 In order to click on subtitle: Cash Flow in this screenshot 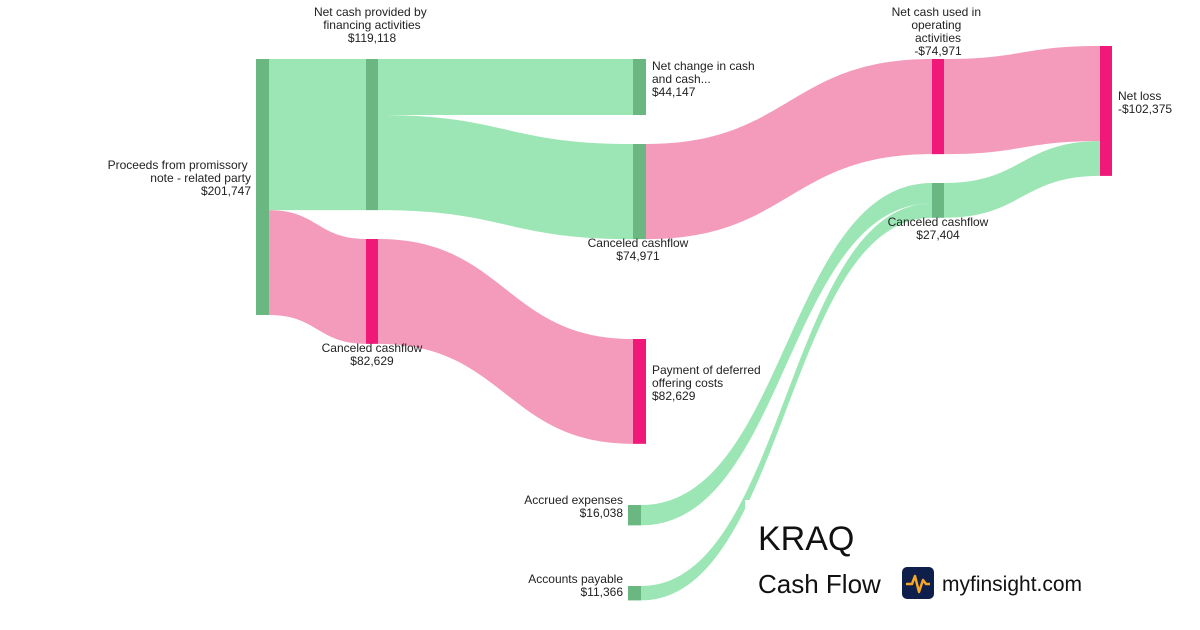, I will do `click(819, 584)`.